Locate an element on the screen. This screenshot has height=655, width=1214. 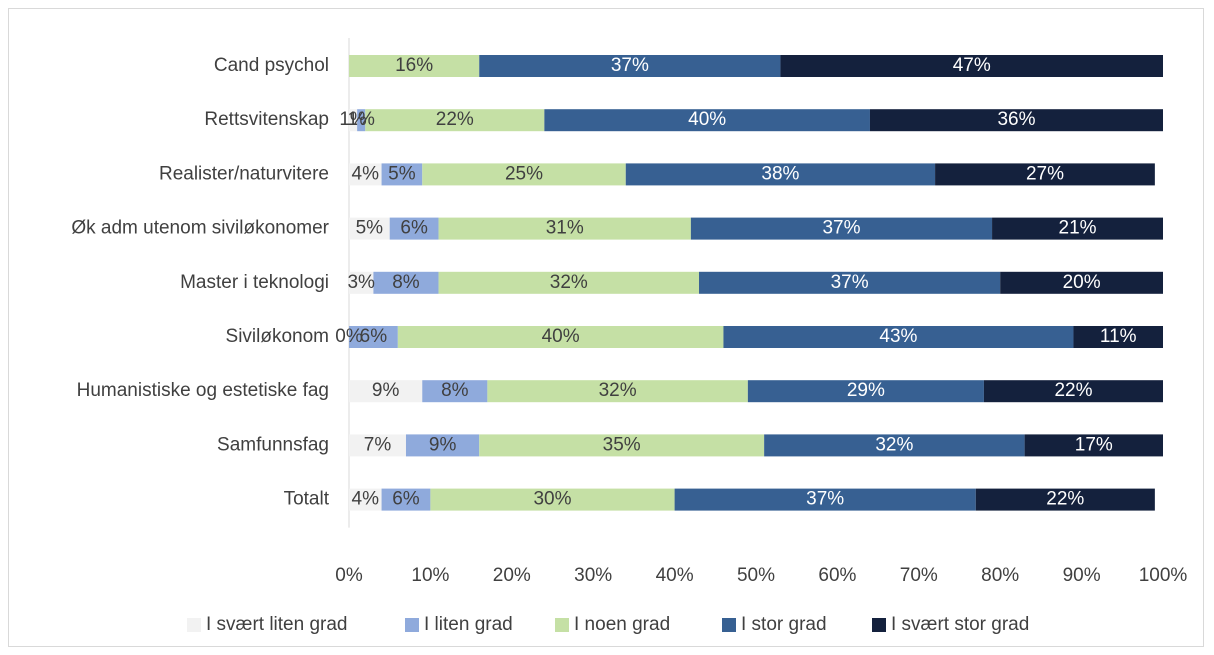
data-label: 25% is located at coordinates (524, 173).